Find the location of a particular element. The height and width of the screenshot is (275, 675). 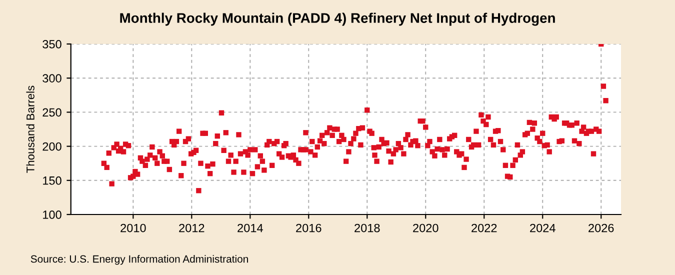

x-tick-label: 2022 is located at coordinates (484, 228).